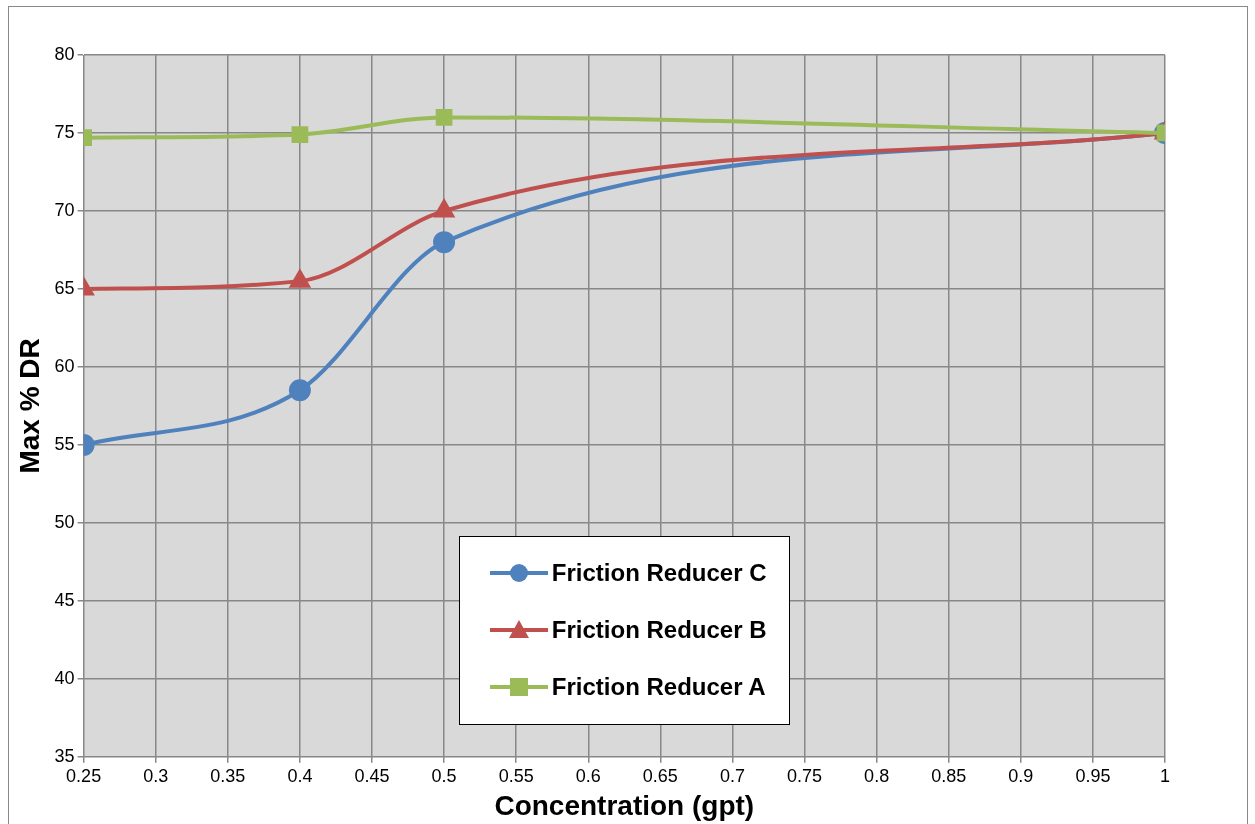 The height and width of the screenshot is (824, 1255). Describe the element at coordinates (1093, 775) in the screenshot. I see `x-tick-label: 0.95` at that location.